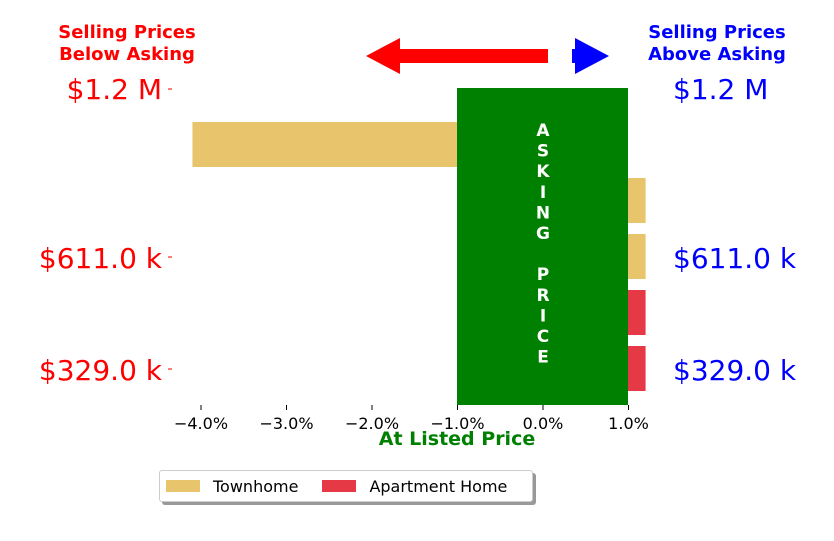 Image resolution: width=834 pixels, height=541 pixels. What do you see at coordinates (101, 370) in the screenshot?
I see `y-tick-left-3: $329.0 k` at bounding box center [101, 370].